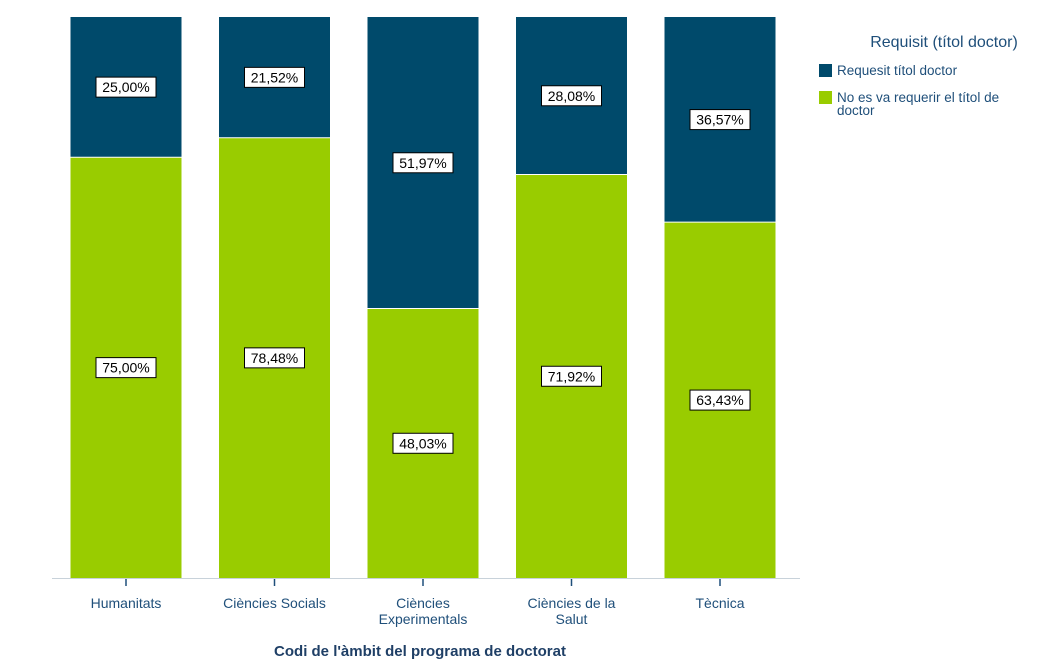  What do you see at coordinates (572, 603) in the screenshot?
I see `x-tick-label-line: Ciències de la` at bounding box center [572, 603].